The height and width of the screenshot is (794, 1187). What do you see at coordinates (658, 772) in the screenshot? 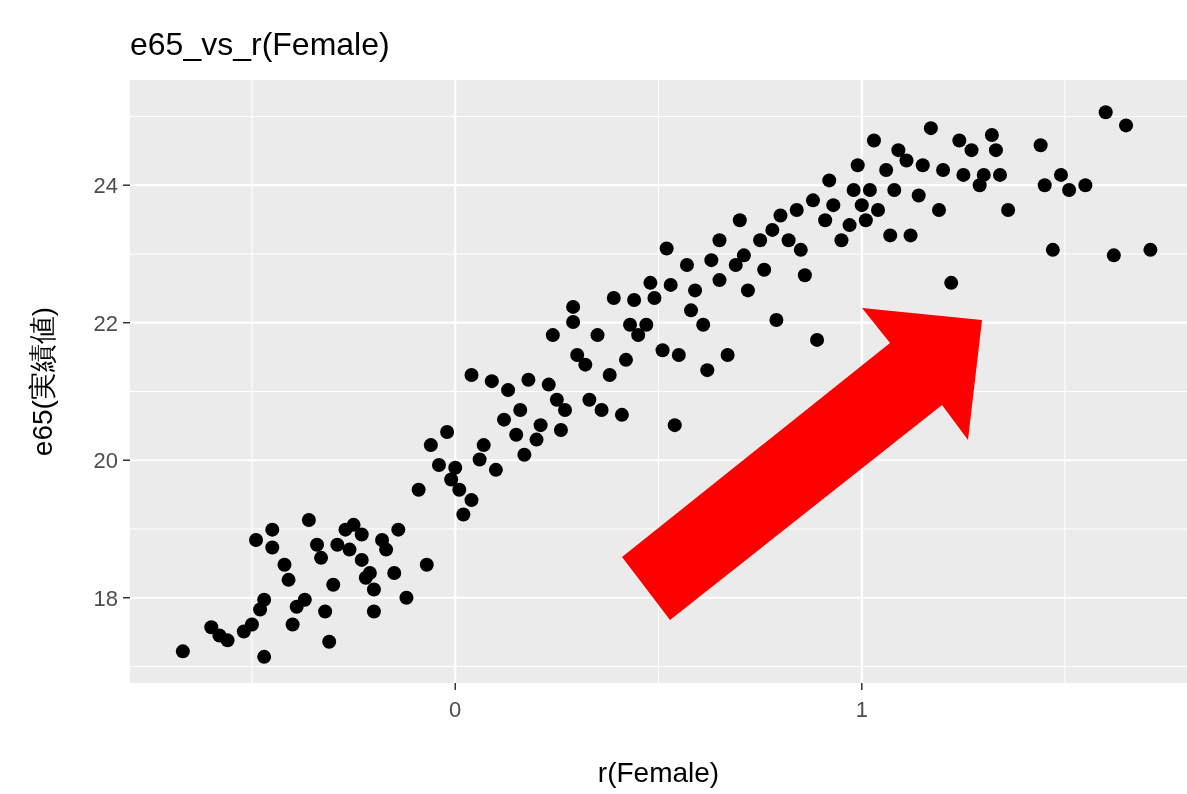
I see `x-axis-title: r(Female)` at bounding box center [658, 772].